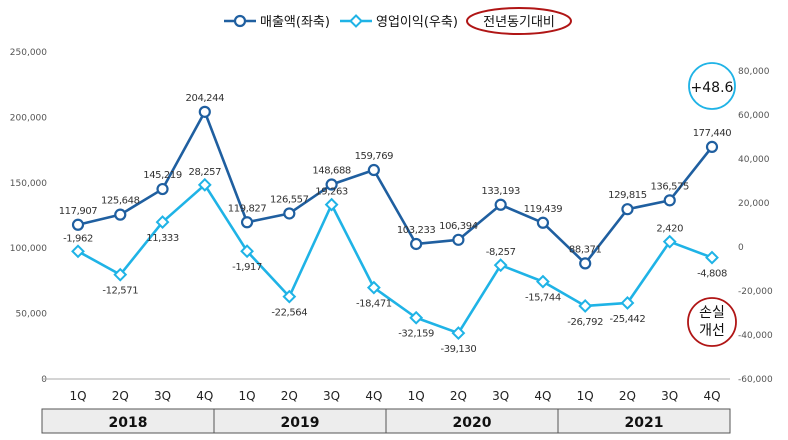 Image resolution: width=788 pixels, height=440 pixels. Describe the element at coordinates (669, 229) in the screenshot. I see `profit-data-label: 2,420` at that location.